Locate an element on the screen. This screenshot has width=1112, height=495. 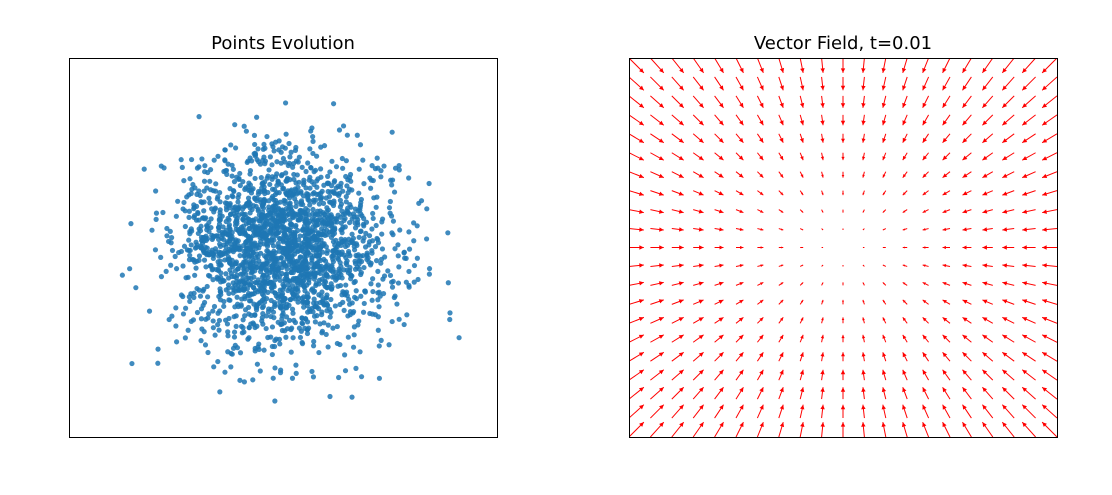
vector-field-title: Vector Field, t=0.01 is located at coordinates (843, 43).